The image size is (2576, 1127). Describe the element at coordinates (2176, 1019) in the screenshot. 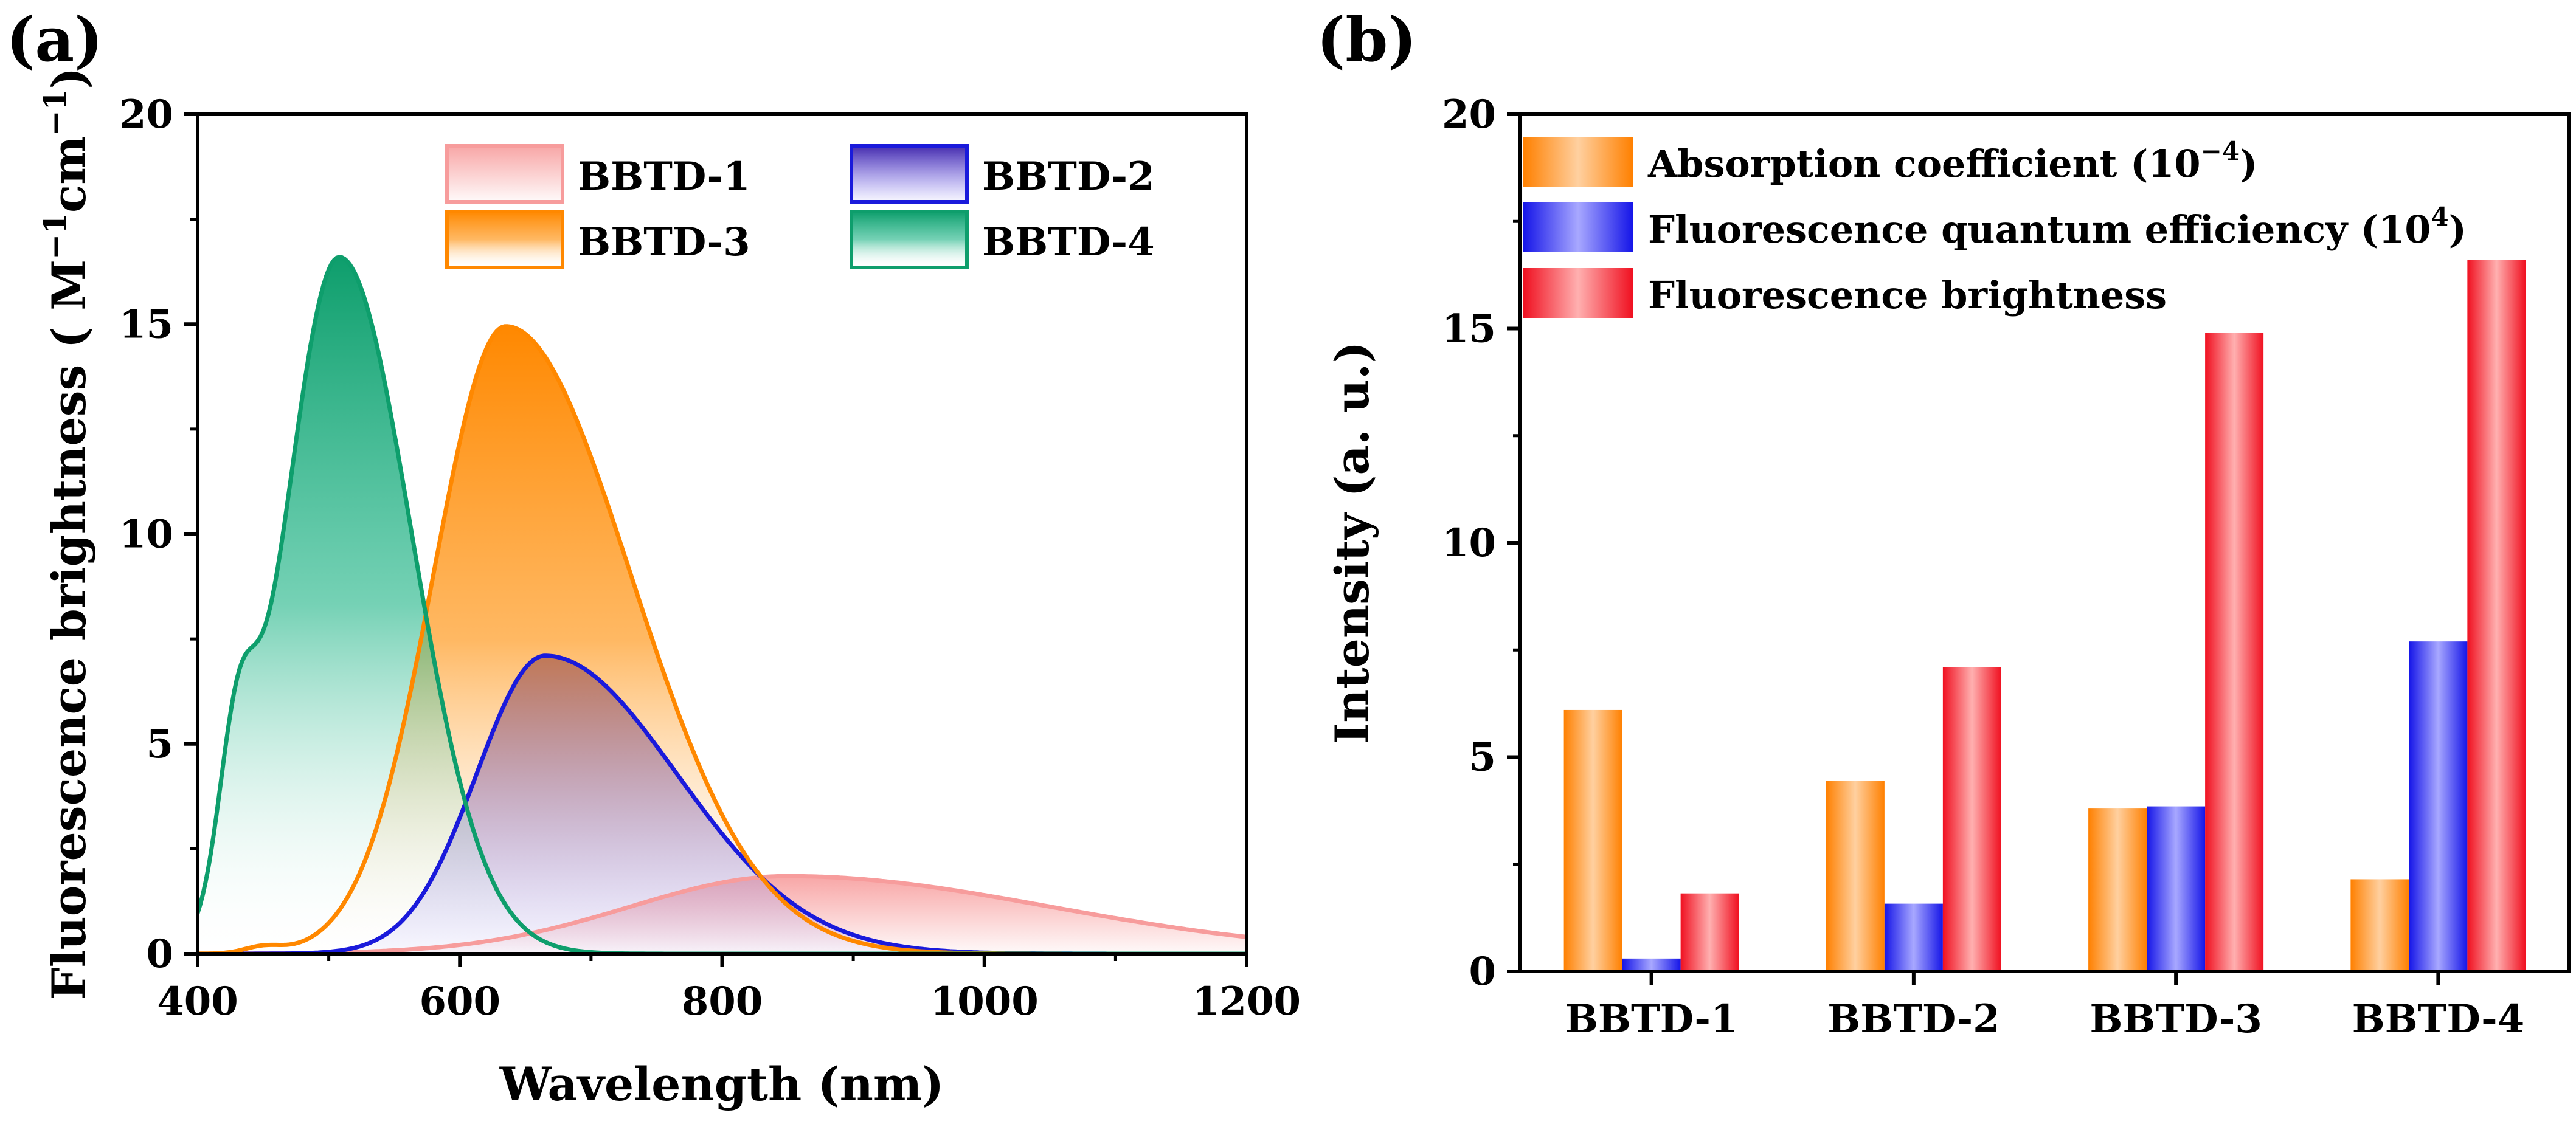

I see `category-label: BBTD-3` at that location.